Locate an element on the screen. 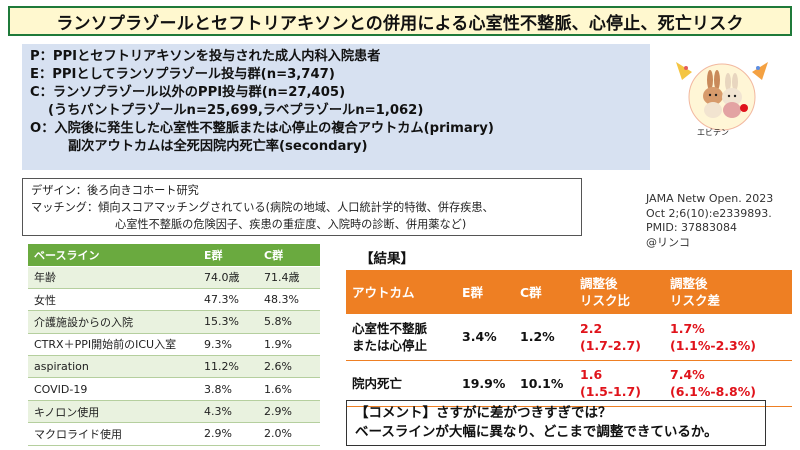 The image size is (800, 450). comment-line2: ベースラインが大幅に異なり、どこまで調整できているか。 is located at coordinates (536, 432).